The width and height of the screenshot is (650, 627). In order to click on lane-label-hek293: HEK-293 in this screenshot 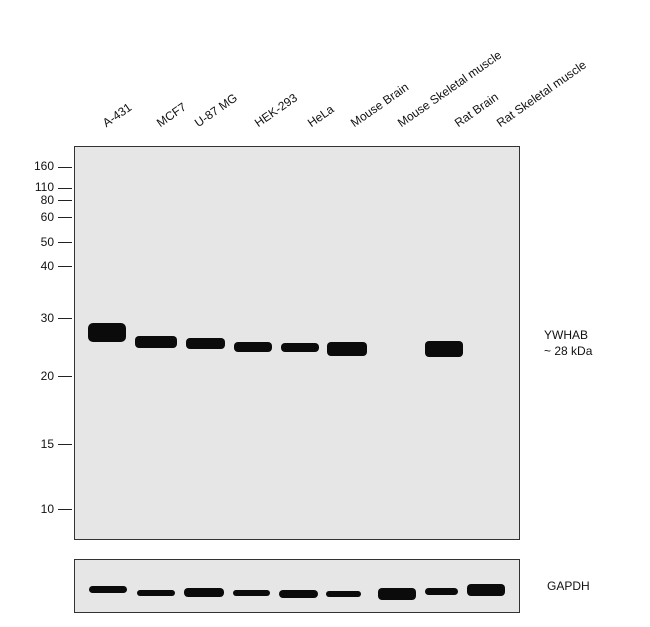, I will do `click(275, 110)`.